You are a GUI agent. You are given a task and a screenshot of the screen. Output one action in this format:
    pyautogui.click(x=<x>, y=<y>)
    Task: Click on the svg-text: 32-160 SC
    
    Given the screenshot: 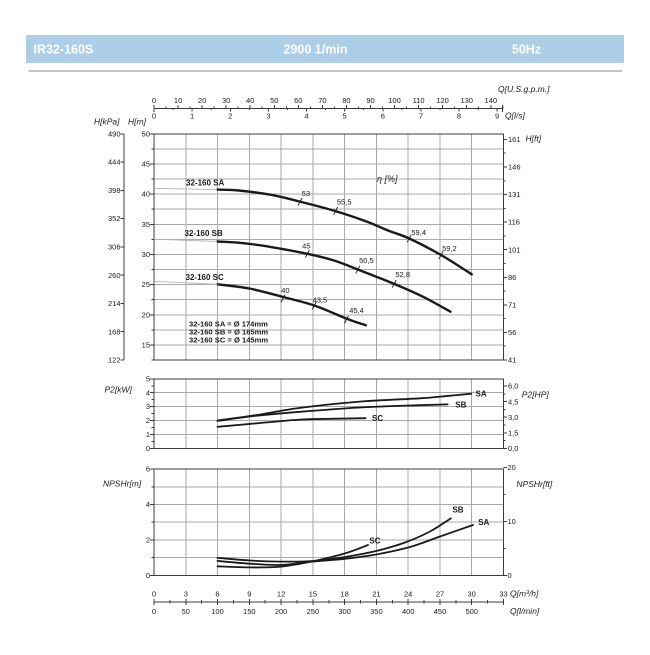 What is the action you would take?
    pyautogui.click(x=205, y=277)
    